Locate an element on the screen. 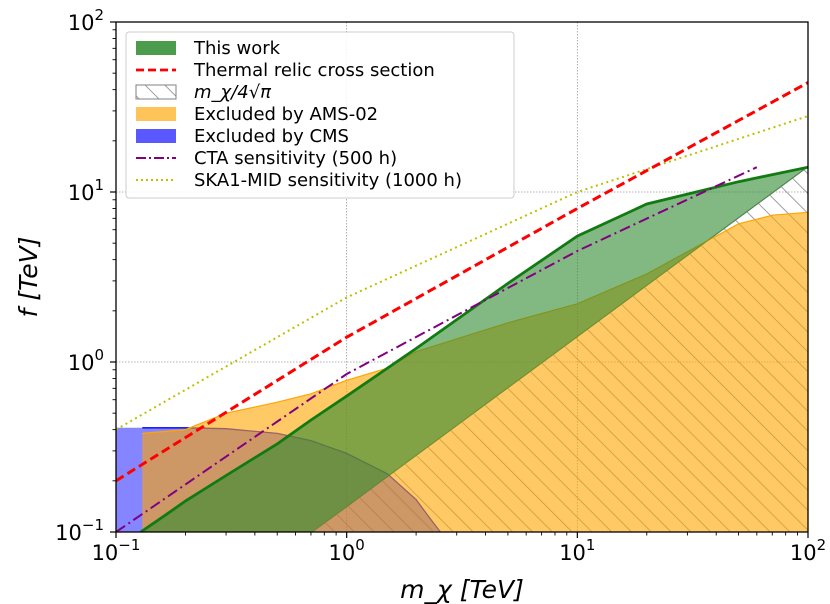  y-tick-label: 10⁻¹ is located at coordinates (79, 530).